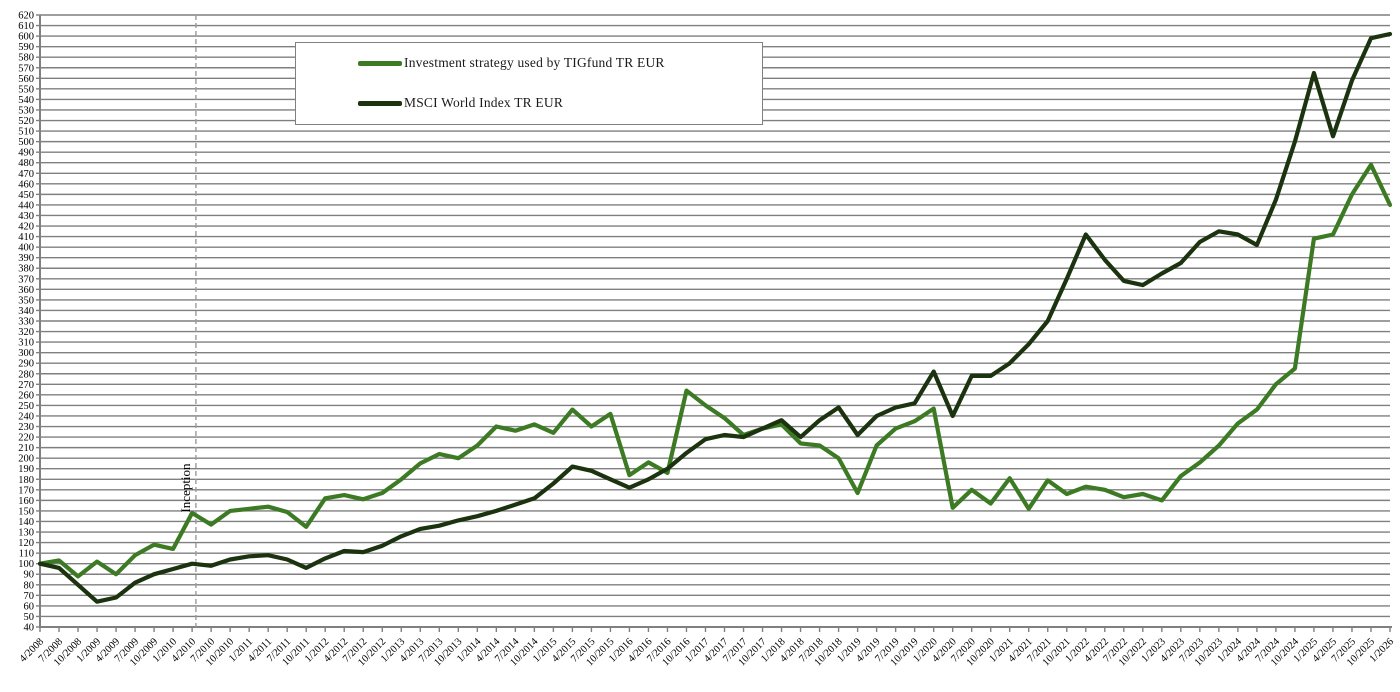 Image resolution: width=1400 pixels, height=692 pixels. What do you see at coordinates (26, 163) in the screenshot?
I see `y-axis-label: 480` at bounding box center [26, 163].